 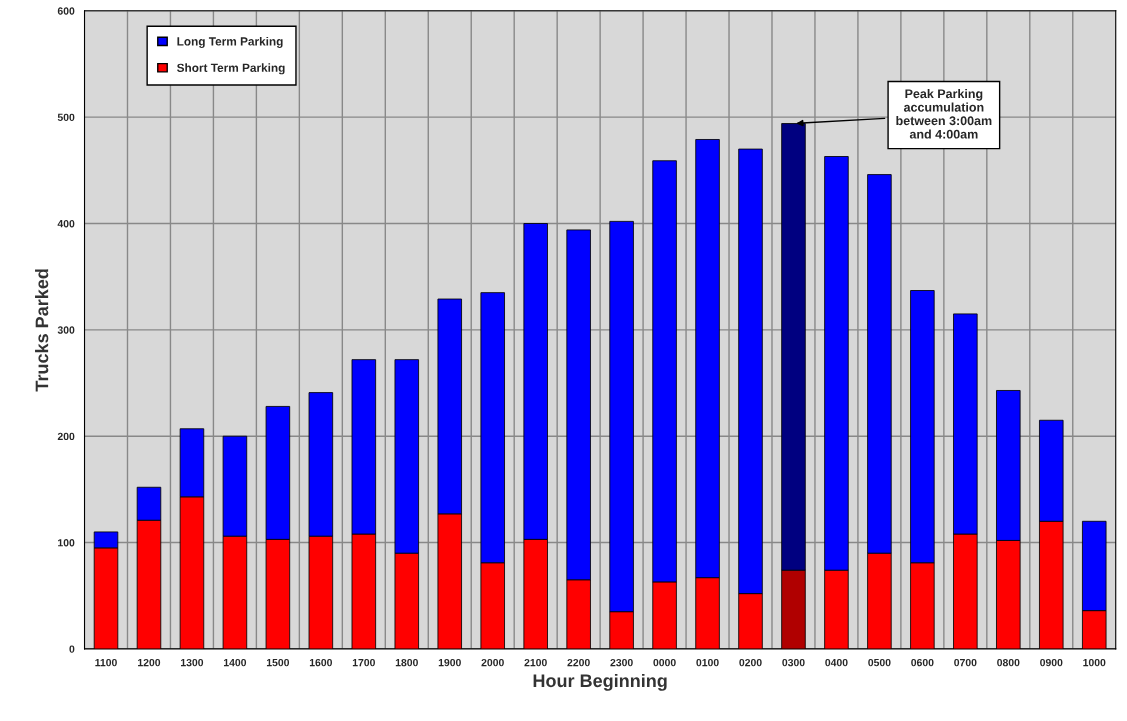 What do you see at coordinates (793, 662) in the screenshot?
I see `x-tick-label: 0300` at bounding box center [793, 662].